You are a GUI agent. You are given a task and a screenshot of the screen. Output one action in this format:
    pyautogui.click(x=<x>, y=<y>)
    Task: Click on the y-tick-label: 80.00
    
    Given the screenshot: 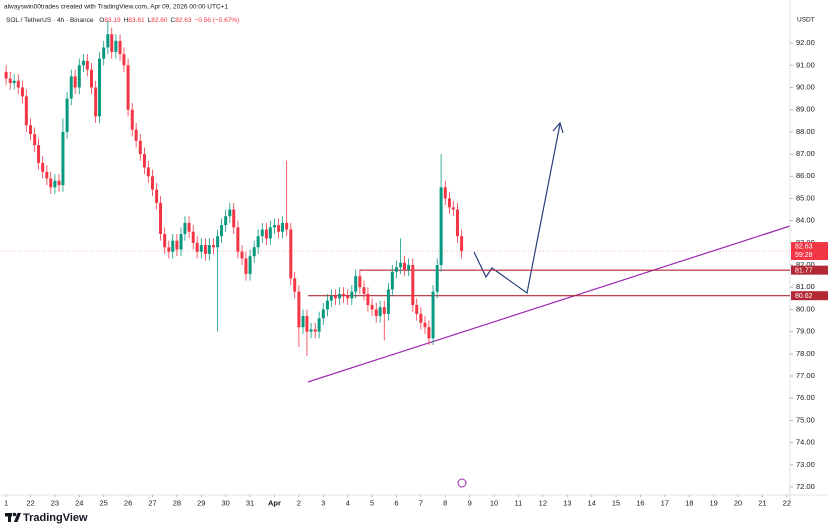 What is the action you would take?
    pyautogui.click(x=805, y=308)
    